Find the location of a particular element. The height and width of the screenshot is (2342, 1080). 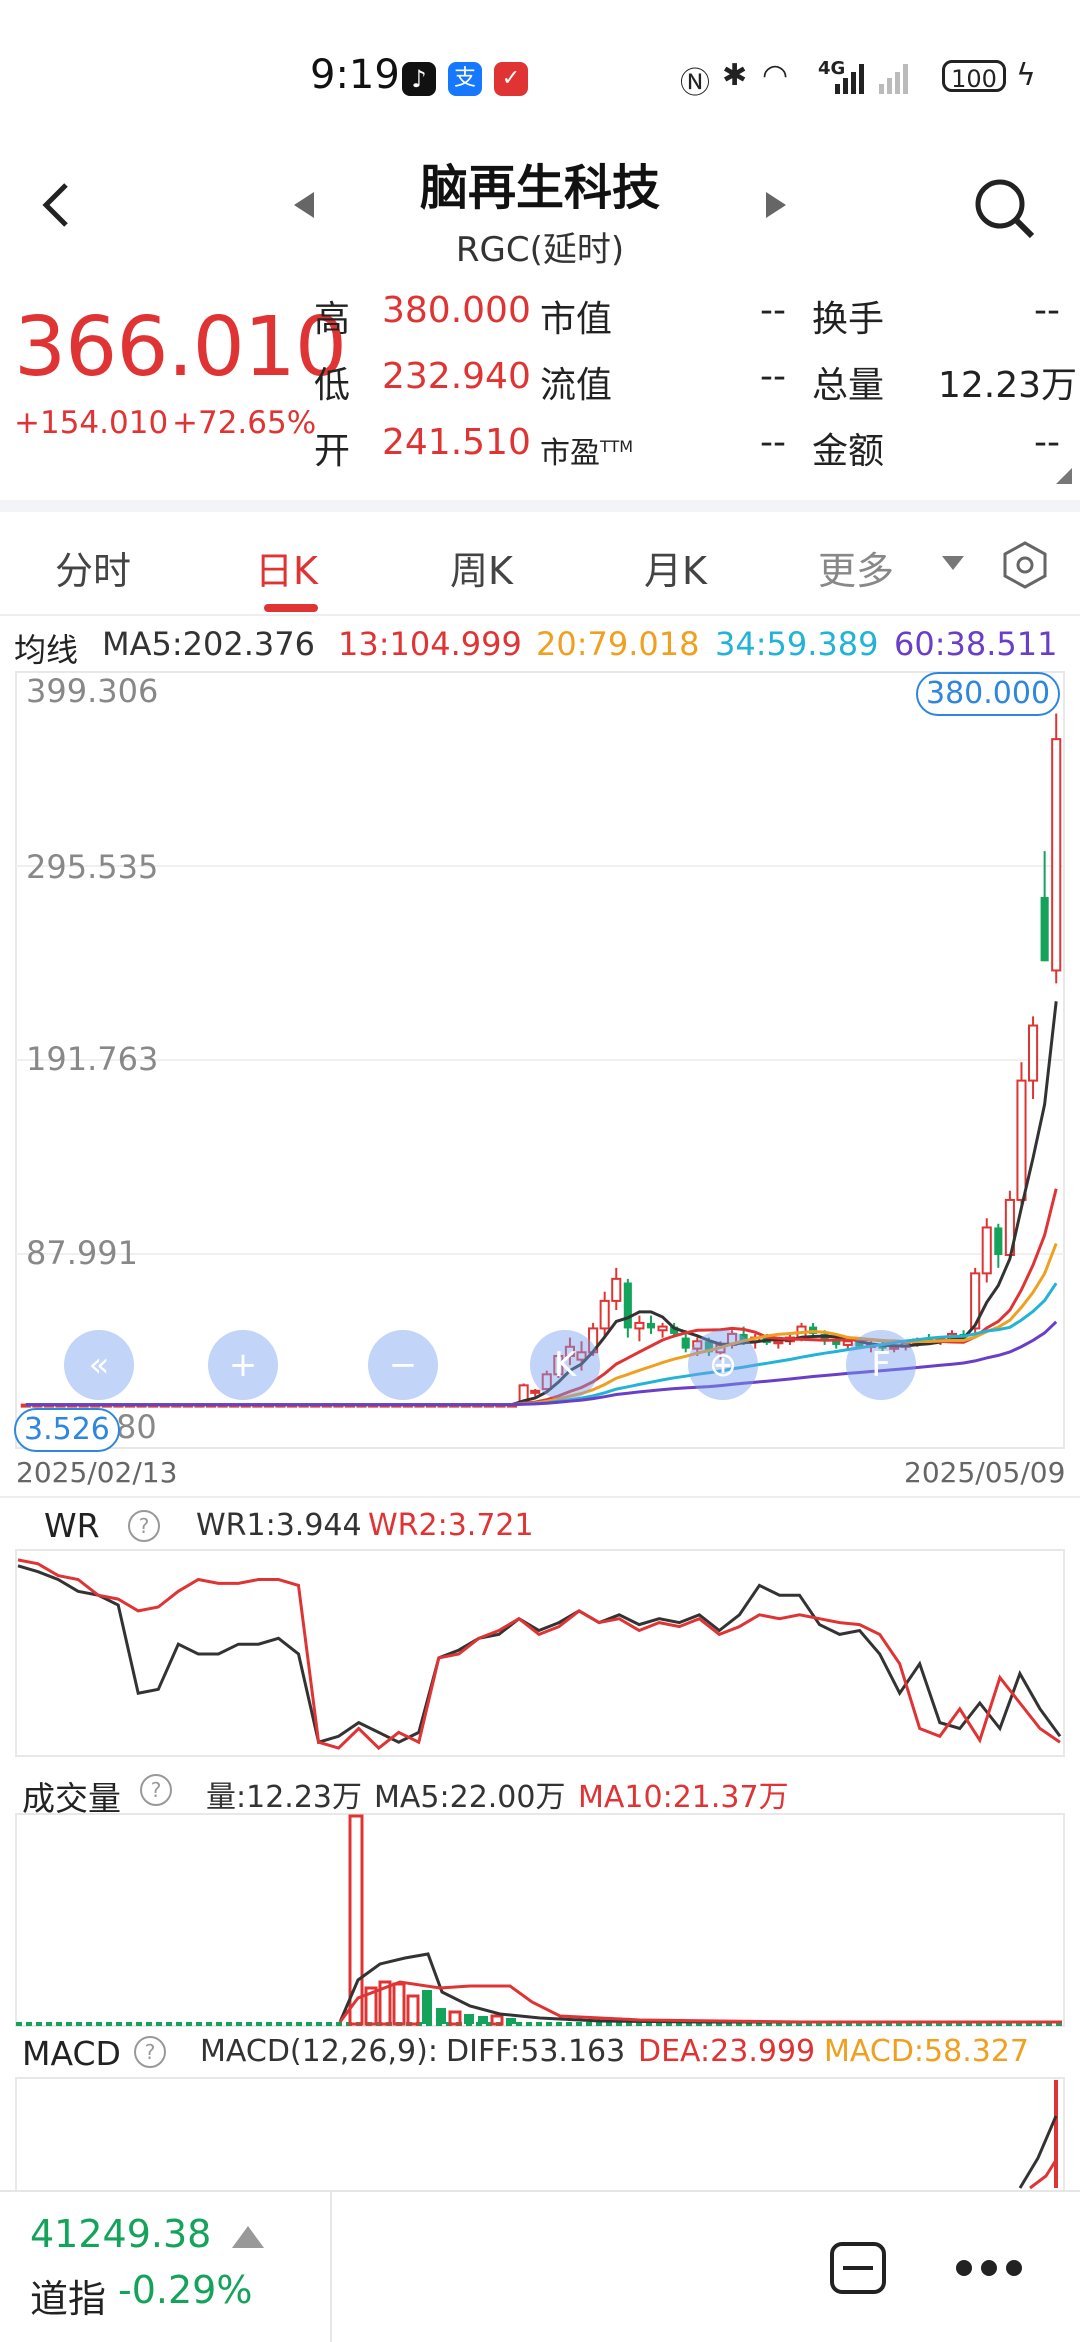

bottom-index-bar: 41249.38 道指 -0.29% is located at coordinates (540, 2266).